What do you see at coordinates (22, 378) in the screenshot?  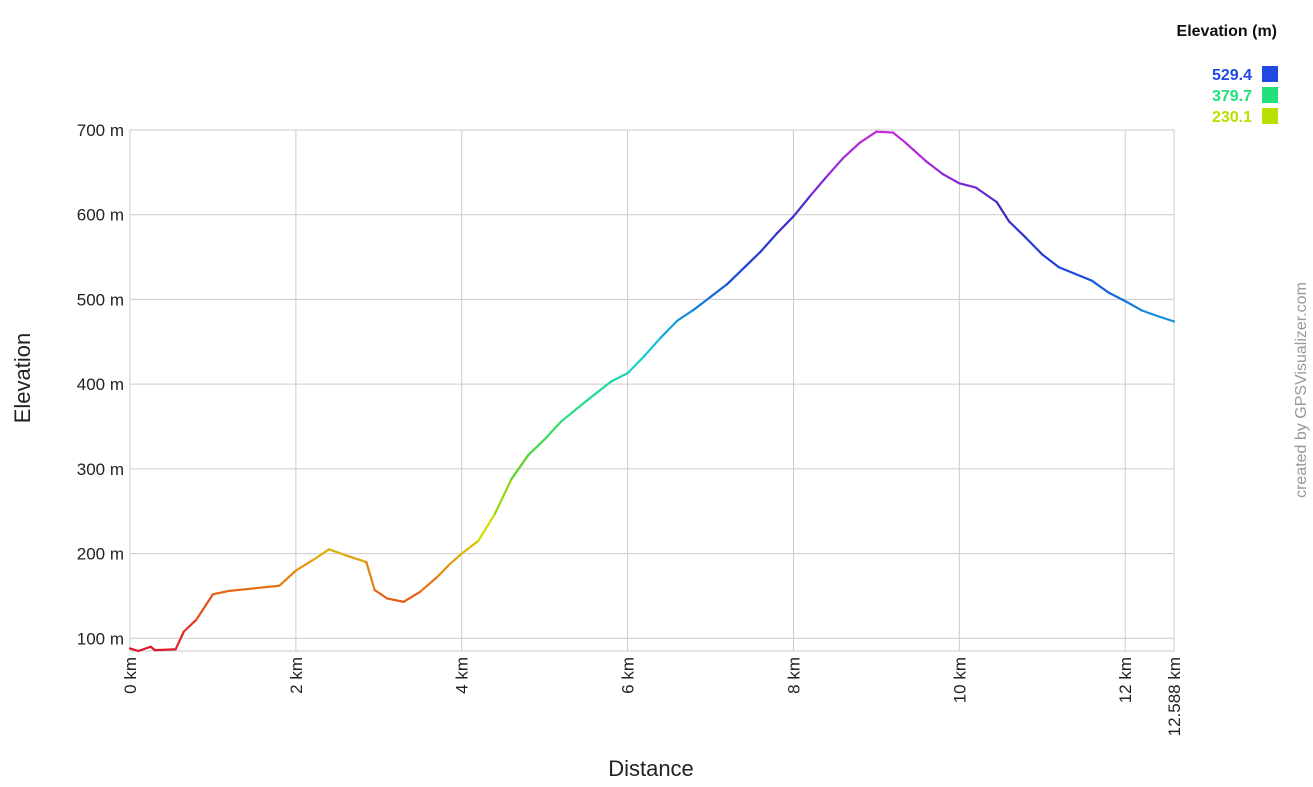 I see `y-axis-label: Elevation` at bounding box center [22, 378].